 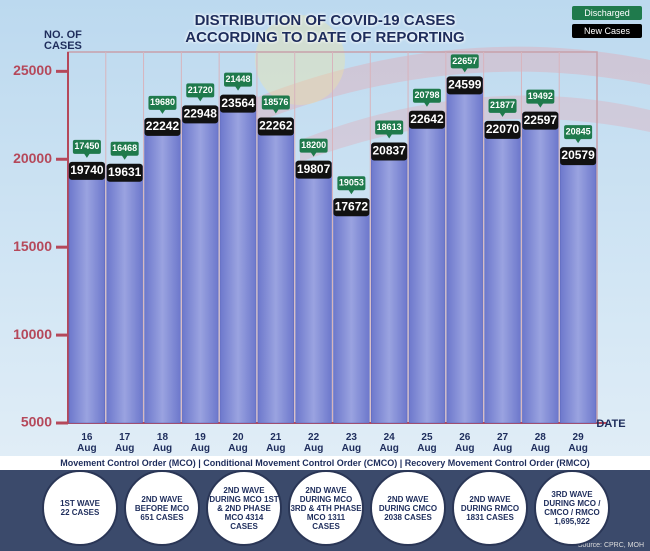 What do you see at coordinates (300, 60) in the screenshot?
I see `flag-sun` at bounding box center [300, 60].